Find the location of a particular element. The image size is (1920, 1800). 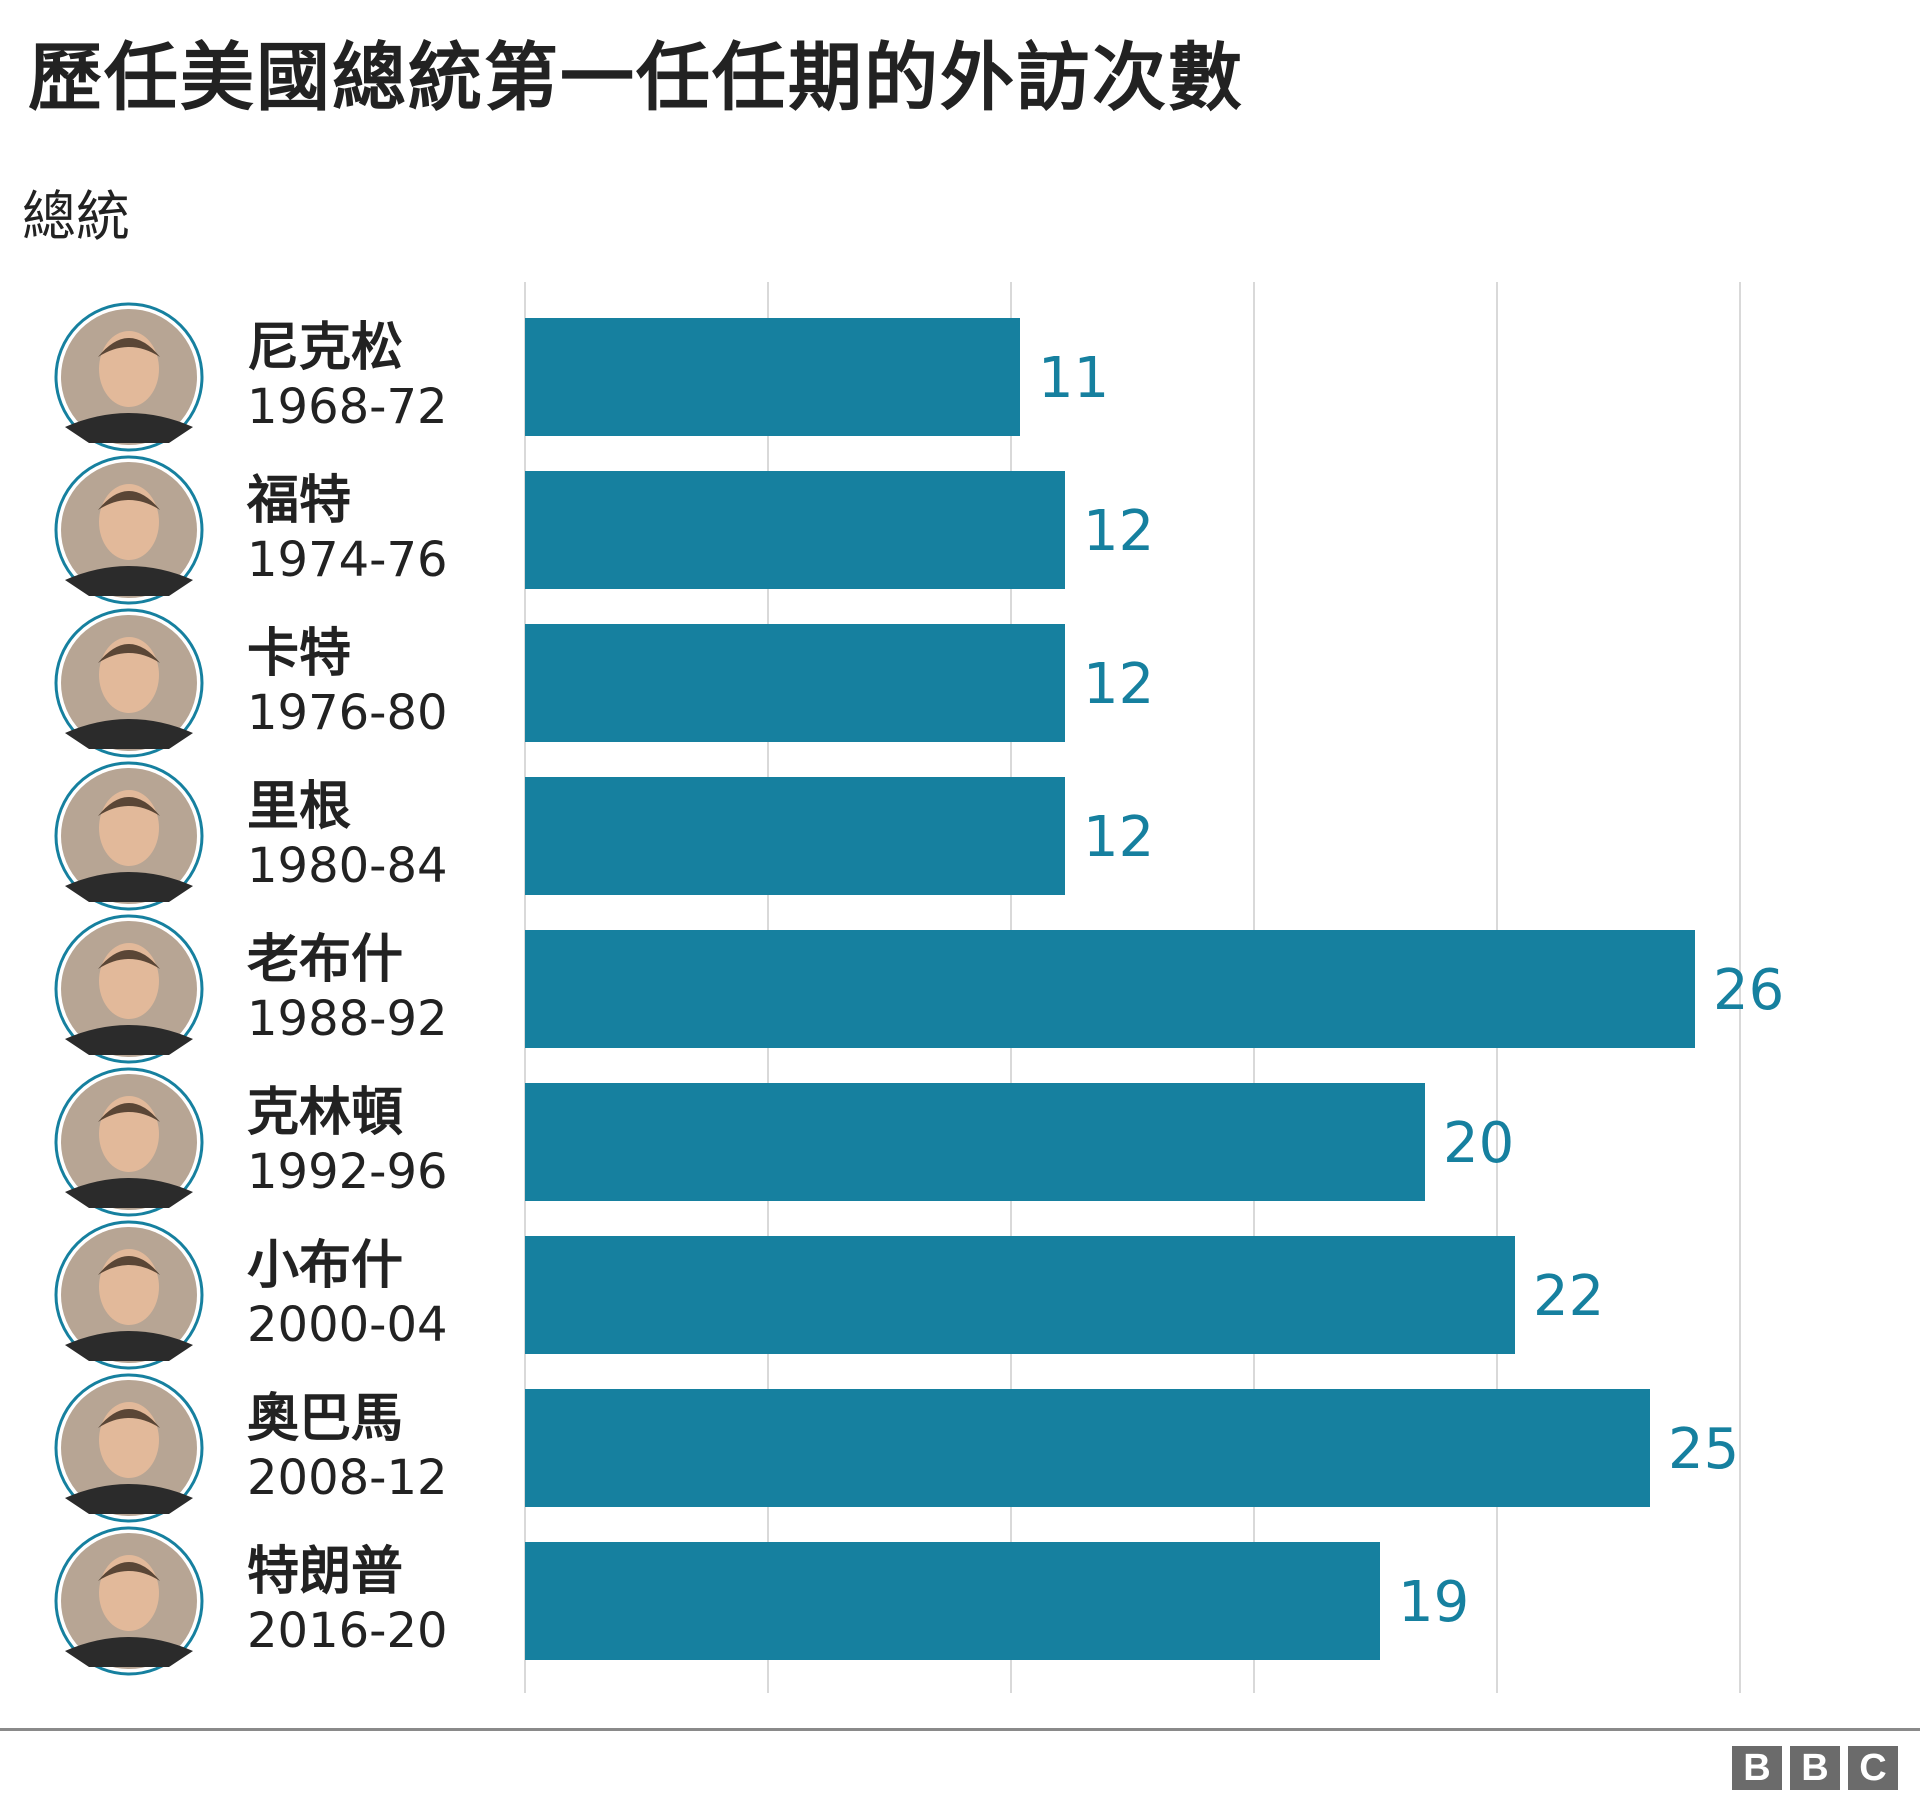

president-name: 小布什 is located at coordinates (325, 1266).